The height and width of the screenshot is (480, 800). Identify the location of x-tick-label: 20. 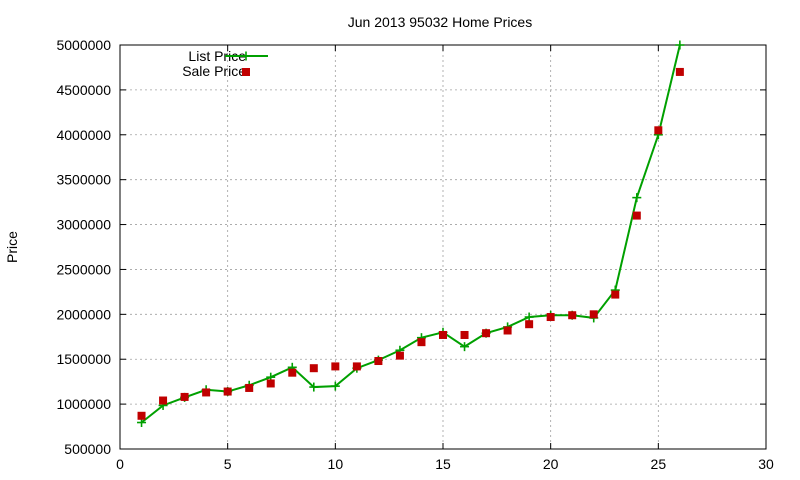
(551, 464).